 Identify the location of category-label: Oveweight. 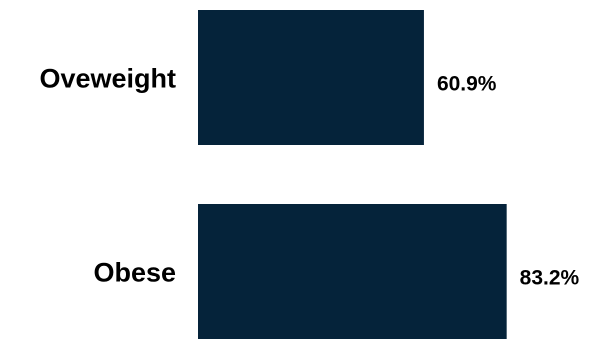
(107, 79).